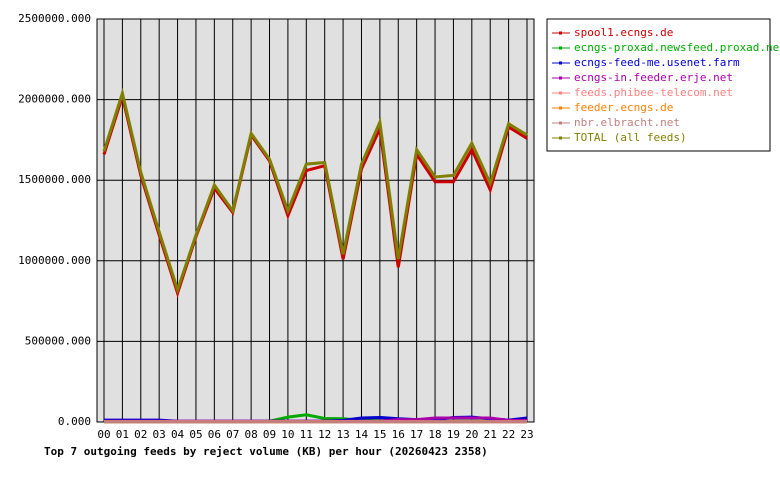 This screenshot has width=780, height=480. Describe the element at coordinates (306, 434) in the screenshot. I see `x-tick-label: 11` at that location.